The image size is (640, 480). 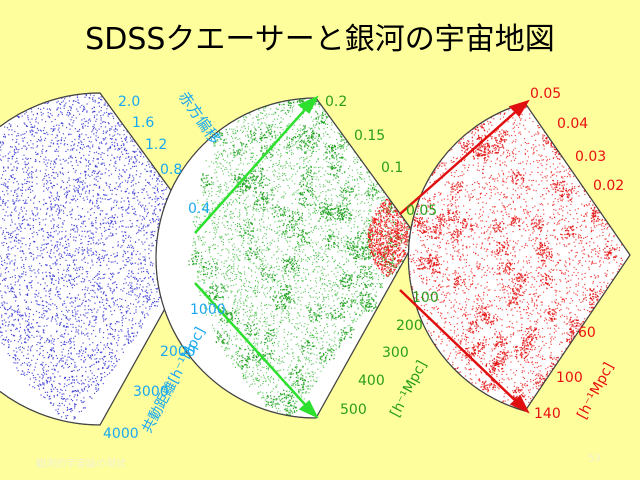 What do you see at coordinates (408, 389) in the screenshot?
I see `galaxy-distance-axis-label: [h⁻¹Mpc]` at bounding box center [408, 389].